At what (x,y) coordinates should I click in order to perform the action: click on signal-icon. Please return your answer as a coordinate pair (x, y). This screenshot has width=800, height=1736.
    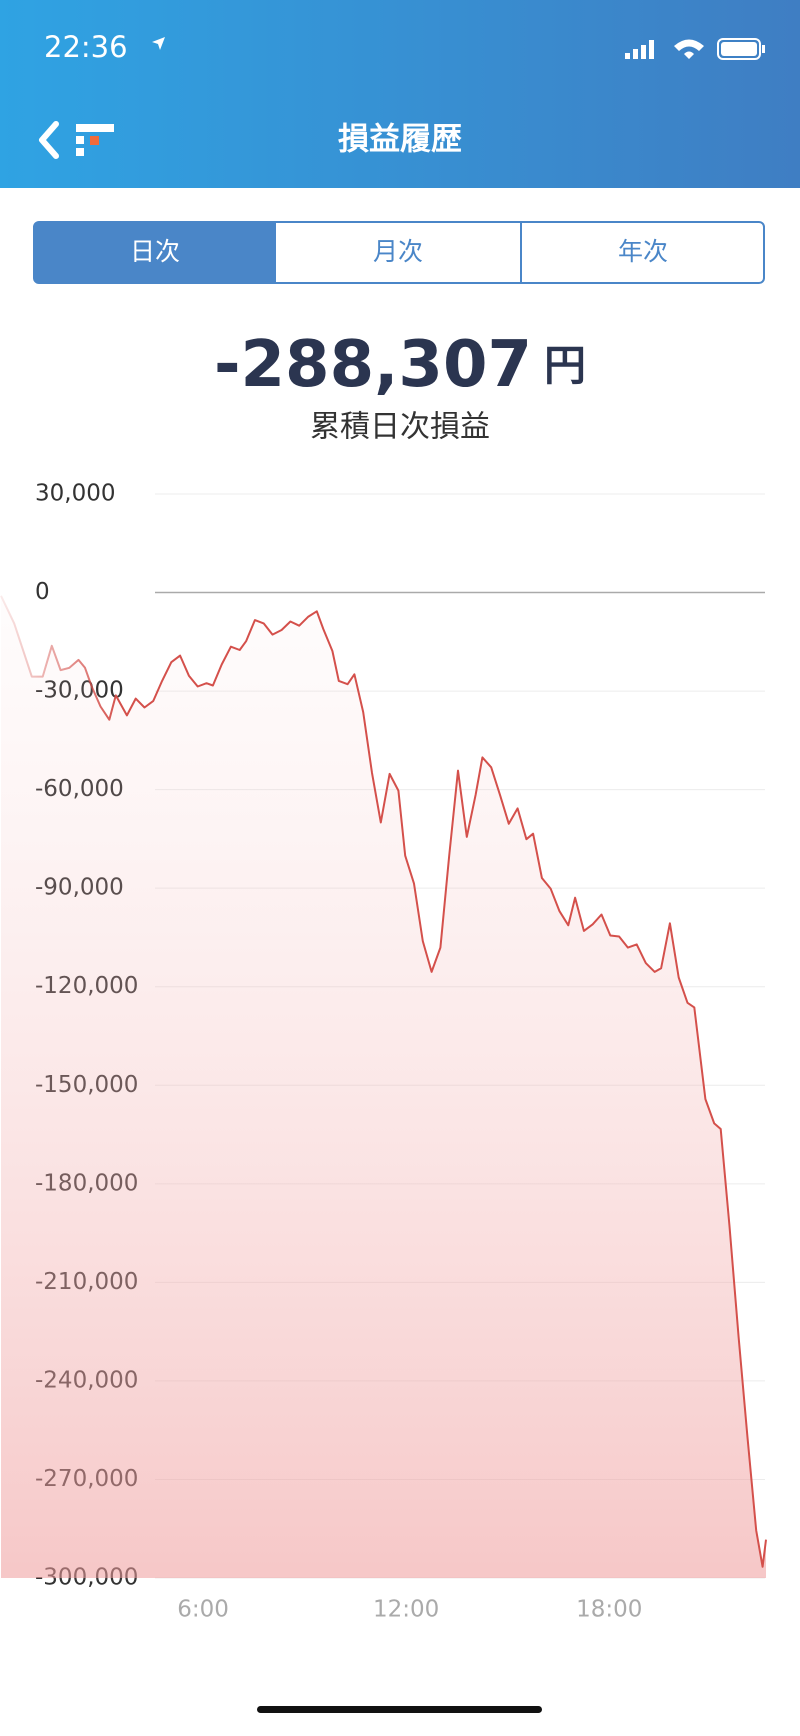
    Looking at the image, I should click on (639, 49).